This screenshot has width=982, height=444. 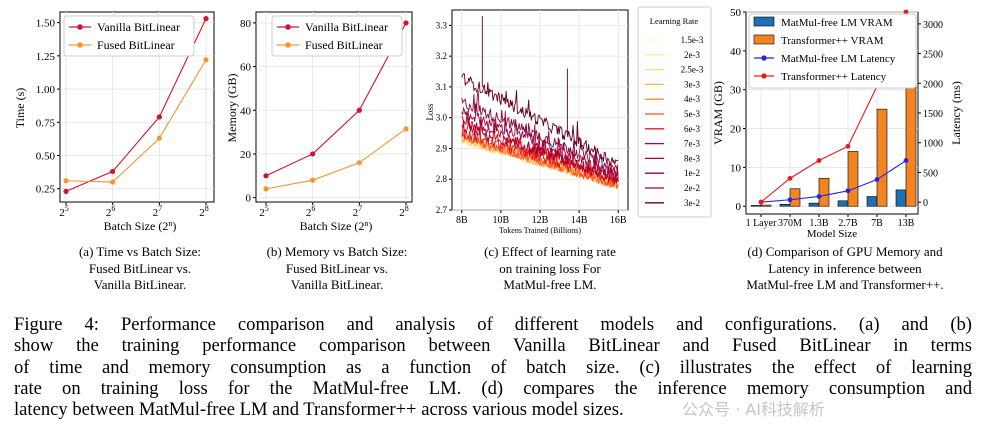 What do you see at coordinates (736, 130) in the screenshot?
I see `y-tick-label: 20` at bounding box center [736, 130].